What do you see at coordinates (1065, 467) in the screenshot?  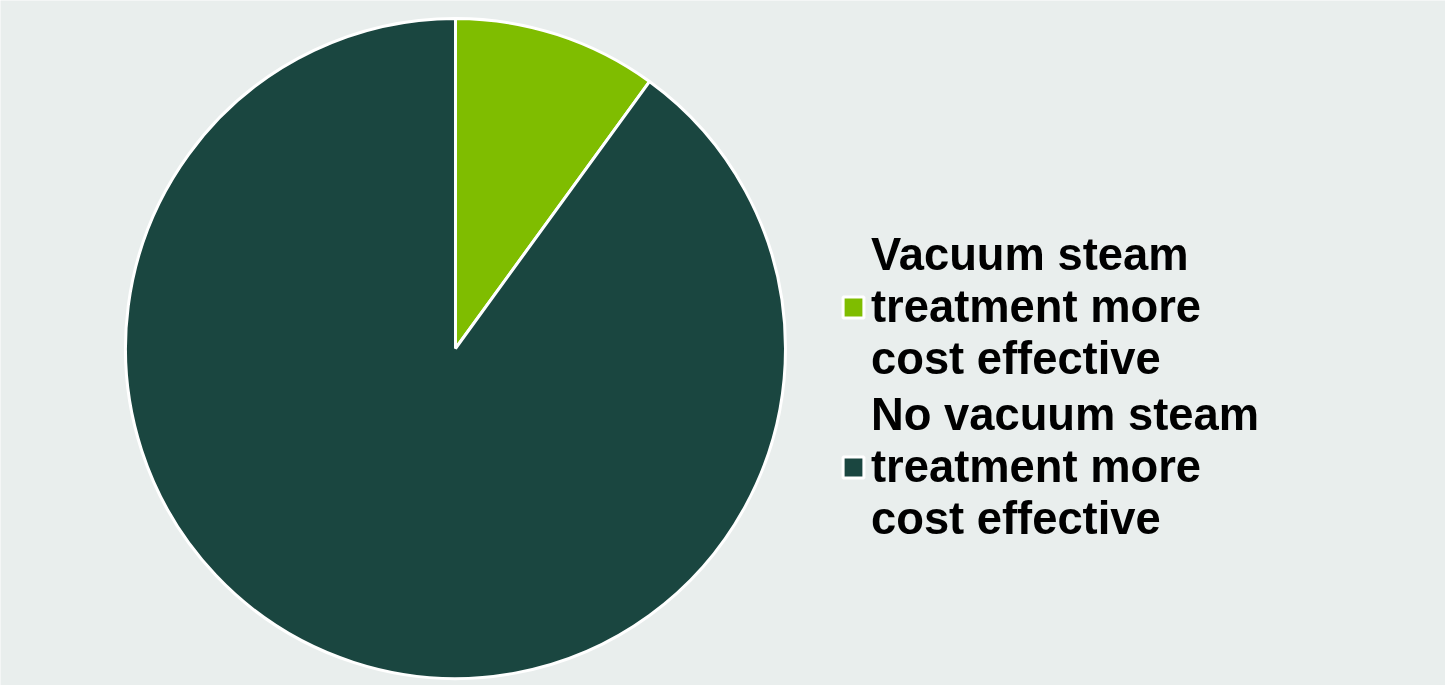 I see `legend-label: No vacuum steam treatment more cost effective` at bounding box center [1065, 467].